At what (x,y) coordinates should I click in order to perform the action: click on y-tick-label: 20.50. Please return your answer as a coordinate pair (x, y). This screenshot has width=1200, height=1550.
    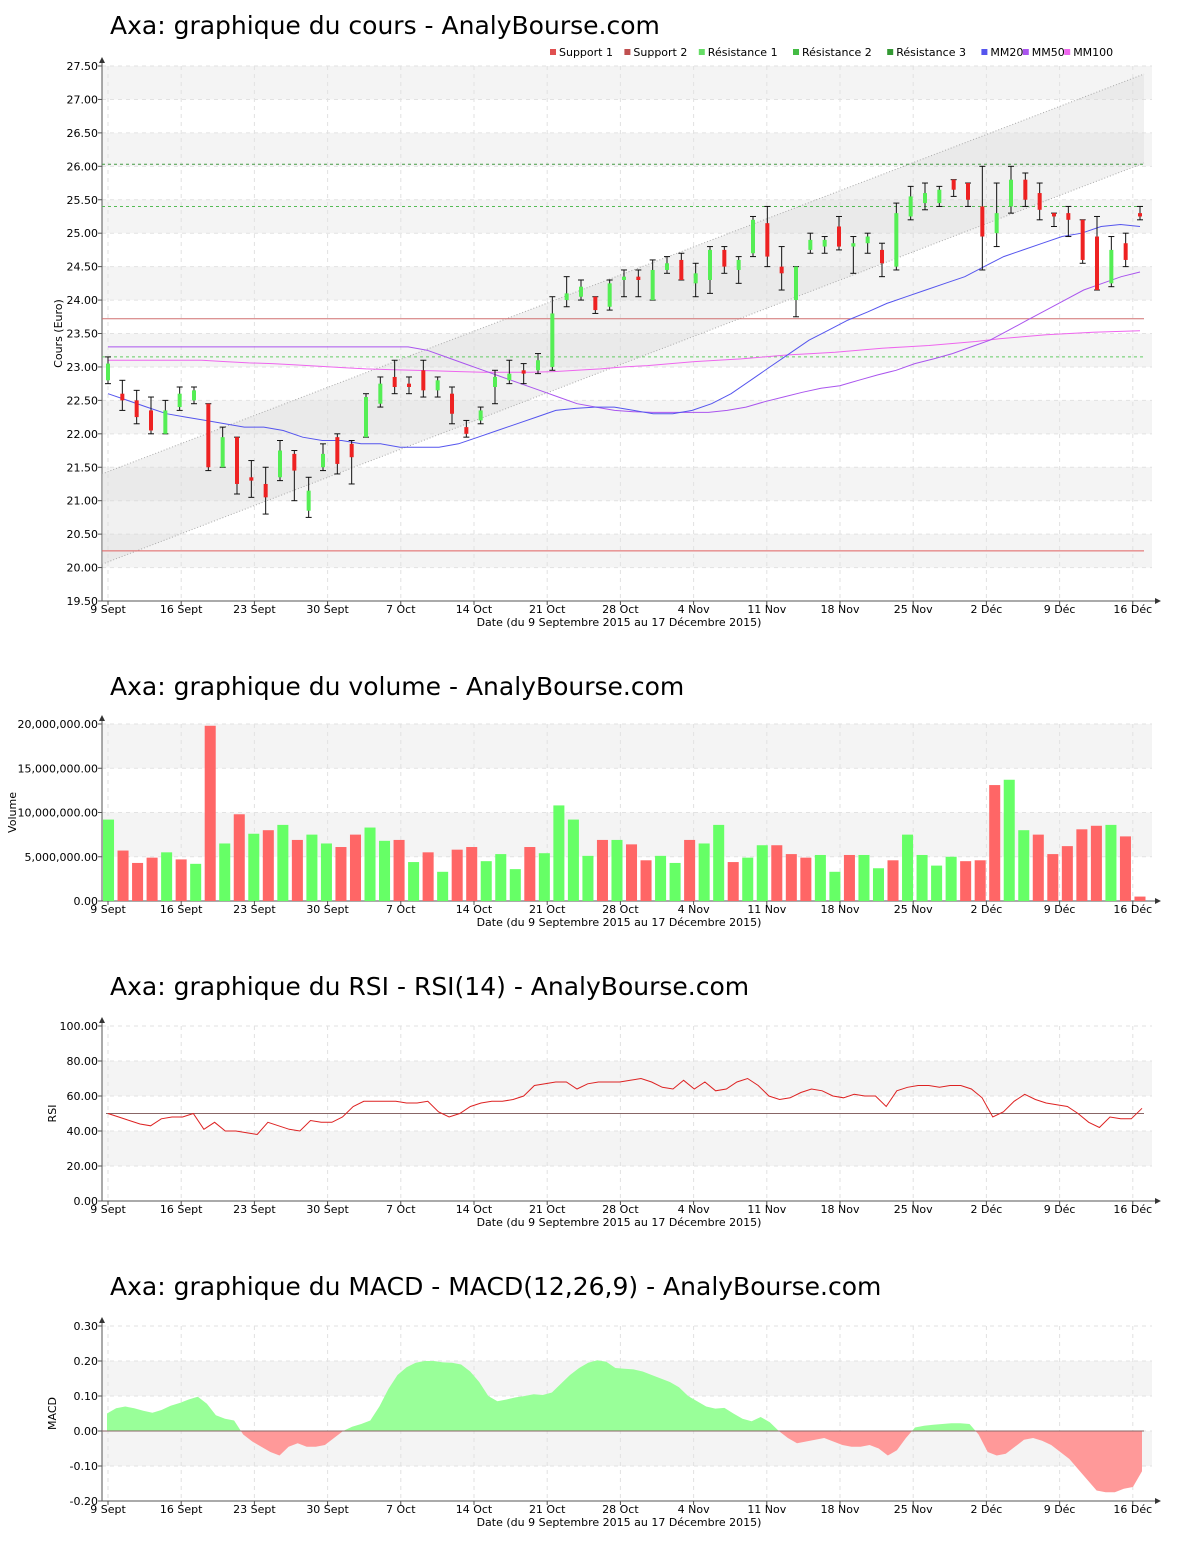
    Looking at the image, I should click on (83, 534).